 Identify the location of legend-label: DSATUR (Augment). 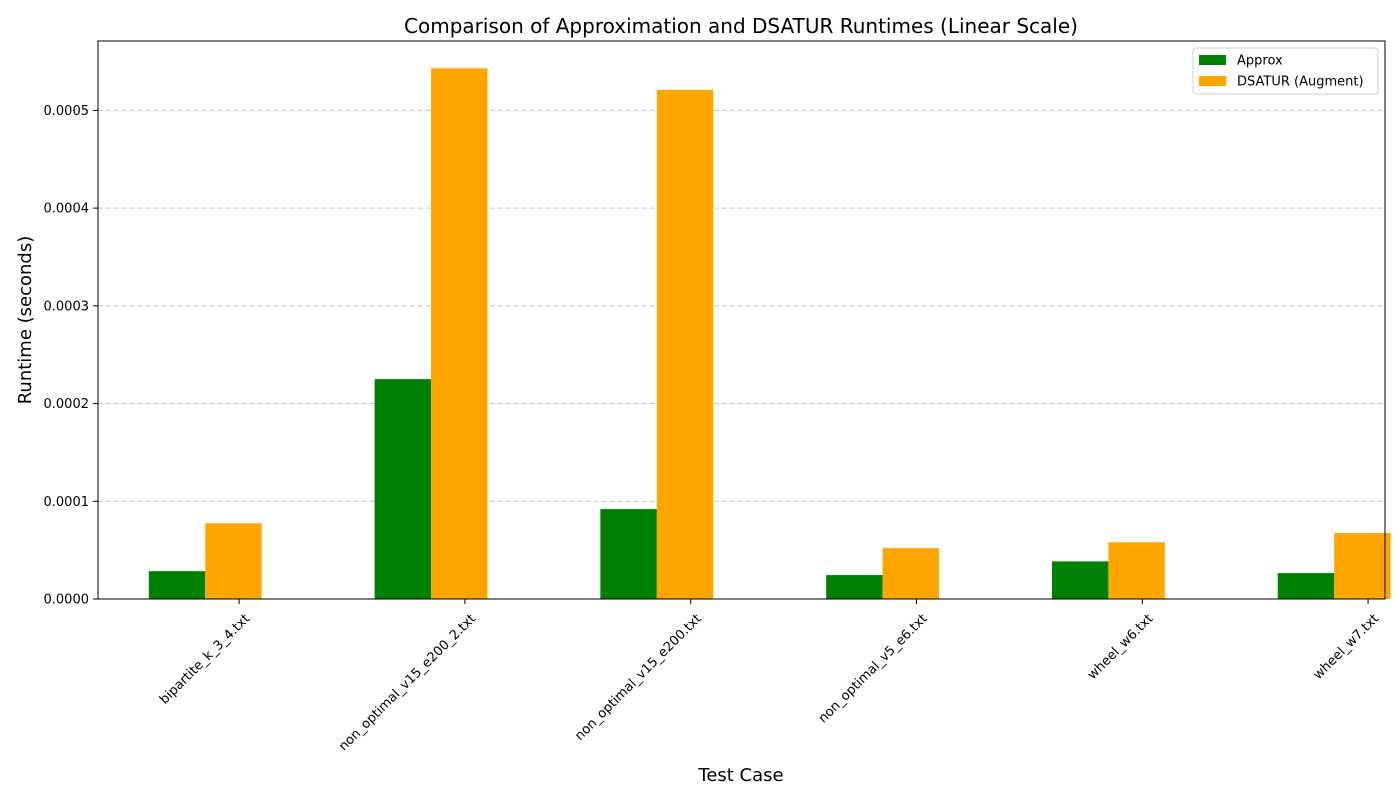
(1300, 82).